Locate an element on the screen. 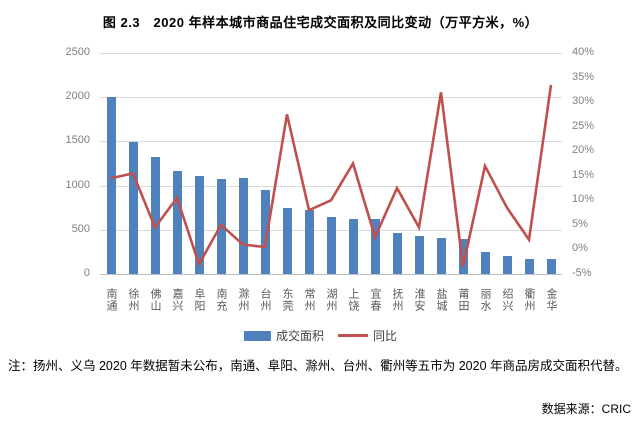 The width and height of the screenshot is (641, 422). right-axis-tick: 0% is located at coordinates (580, 248).